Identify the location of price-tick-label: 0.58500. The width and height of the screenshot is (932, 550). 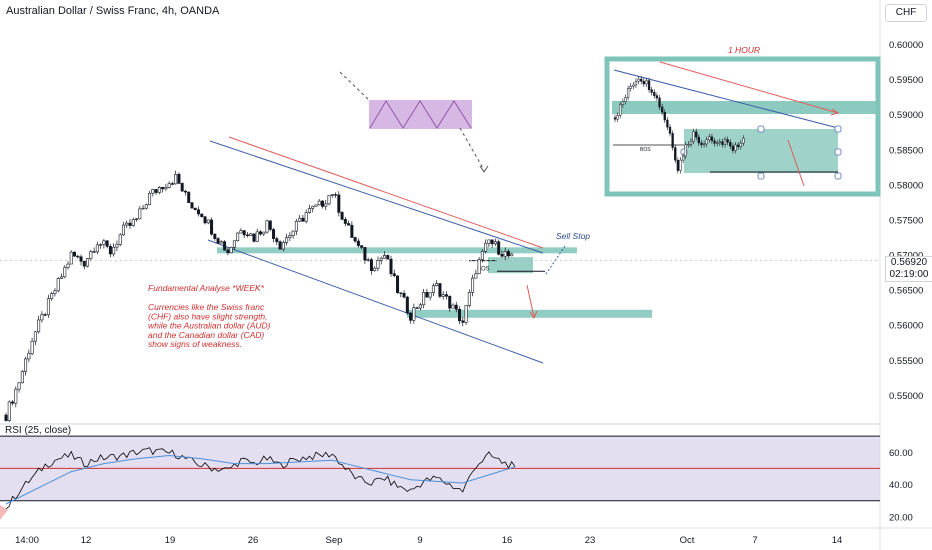
(906, 150).